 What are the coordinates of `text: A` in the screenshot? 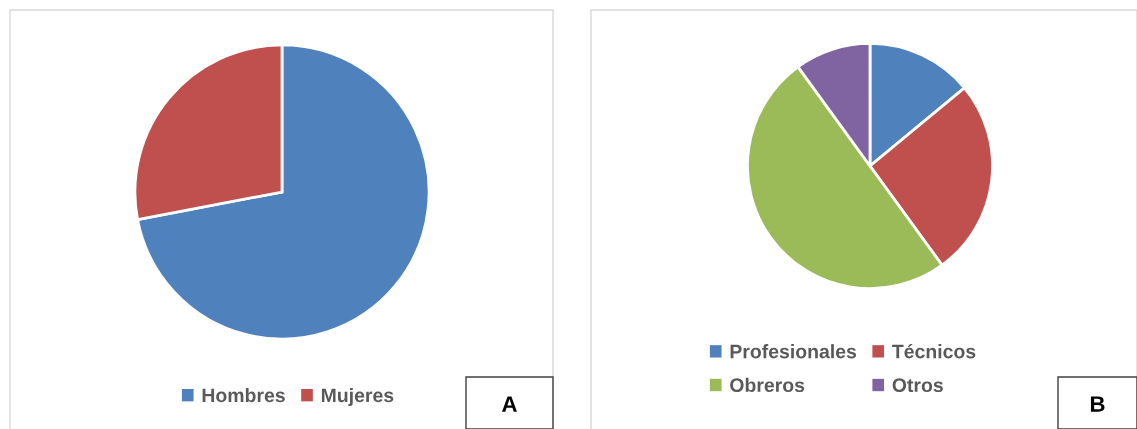 It's located at (509, 404).